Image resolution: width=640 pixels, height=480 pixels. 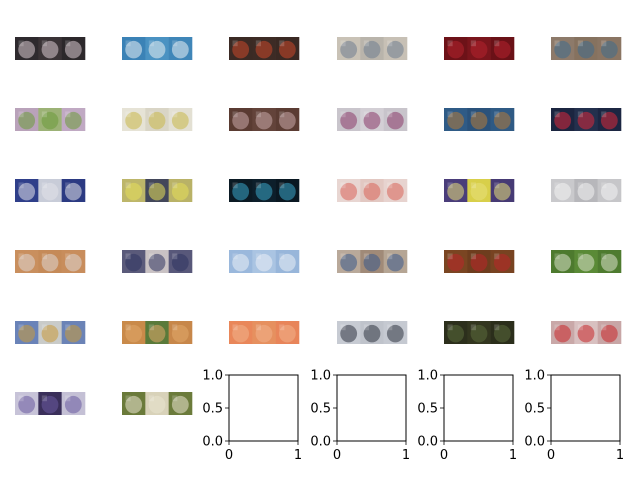 What do you see at coordinates (620, 455) in the screenshot?
I see `x-tick-label: 1` at bounding box center [620, 455].